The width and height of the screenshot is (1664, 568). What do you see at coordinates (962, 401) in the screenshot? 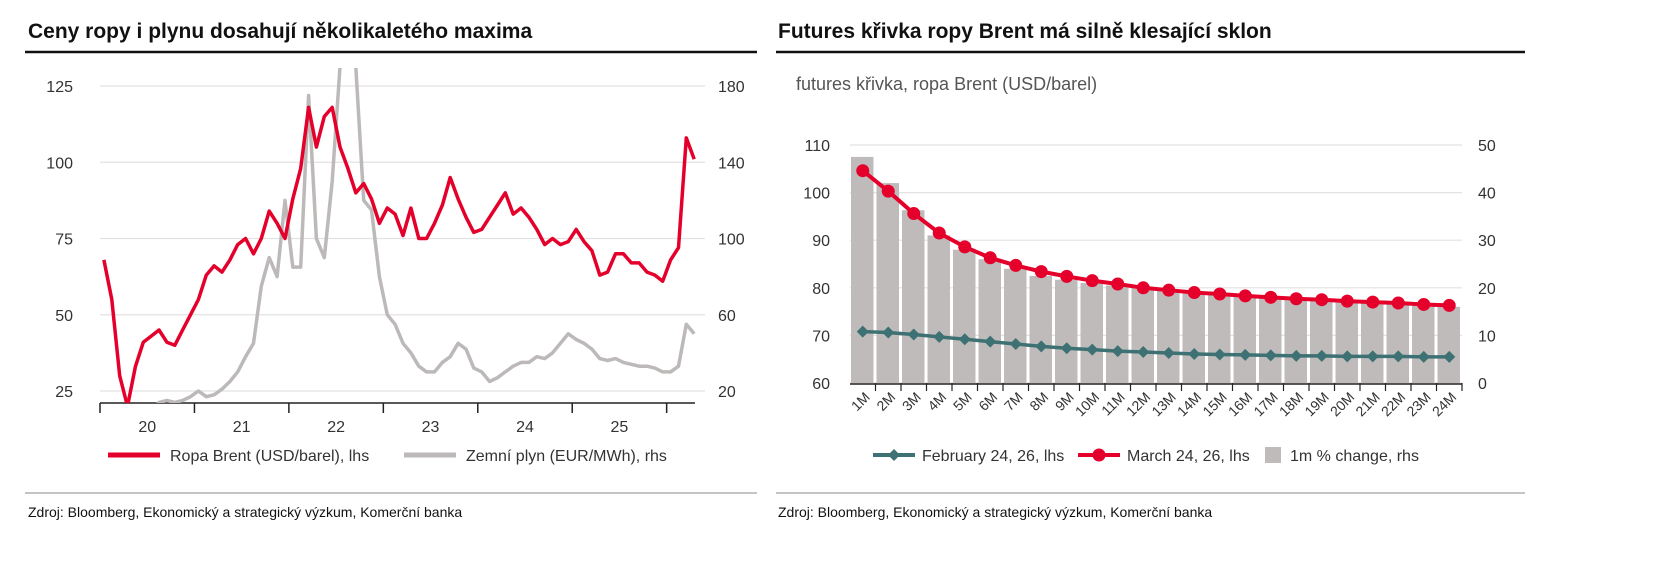
I see `x-tick-label: 5M` at bounding box center [962, 401].